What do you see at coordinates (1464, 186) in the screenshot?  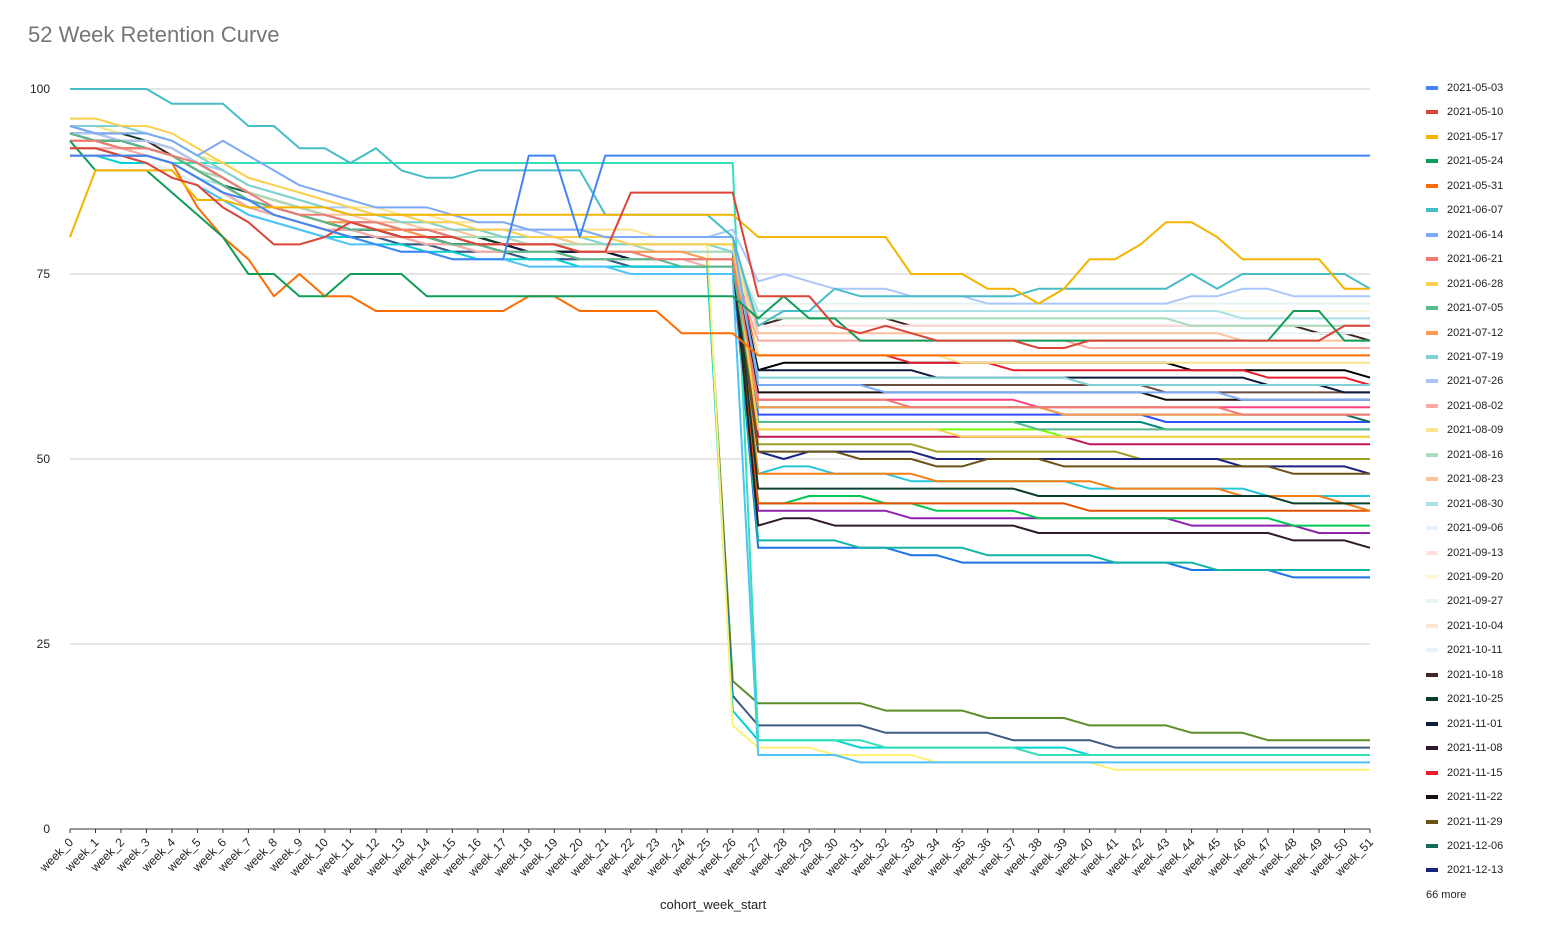 I see `legend-item: 2021-05-31` at bounding box center [1464, 186].